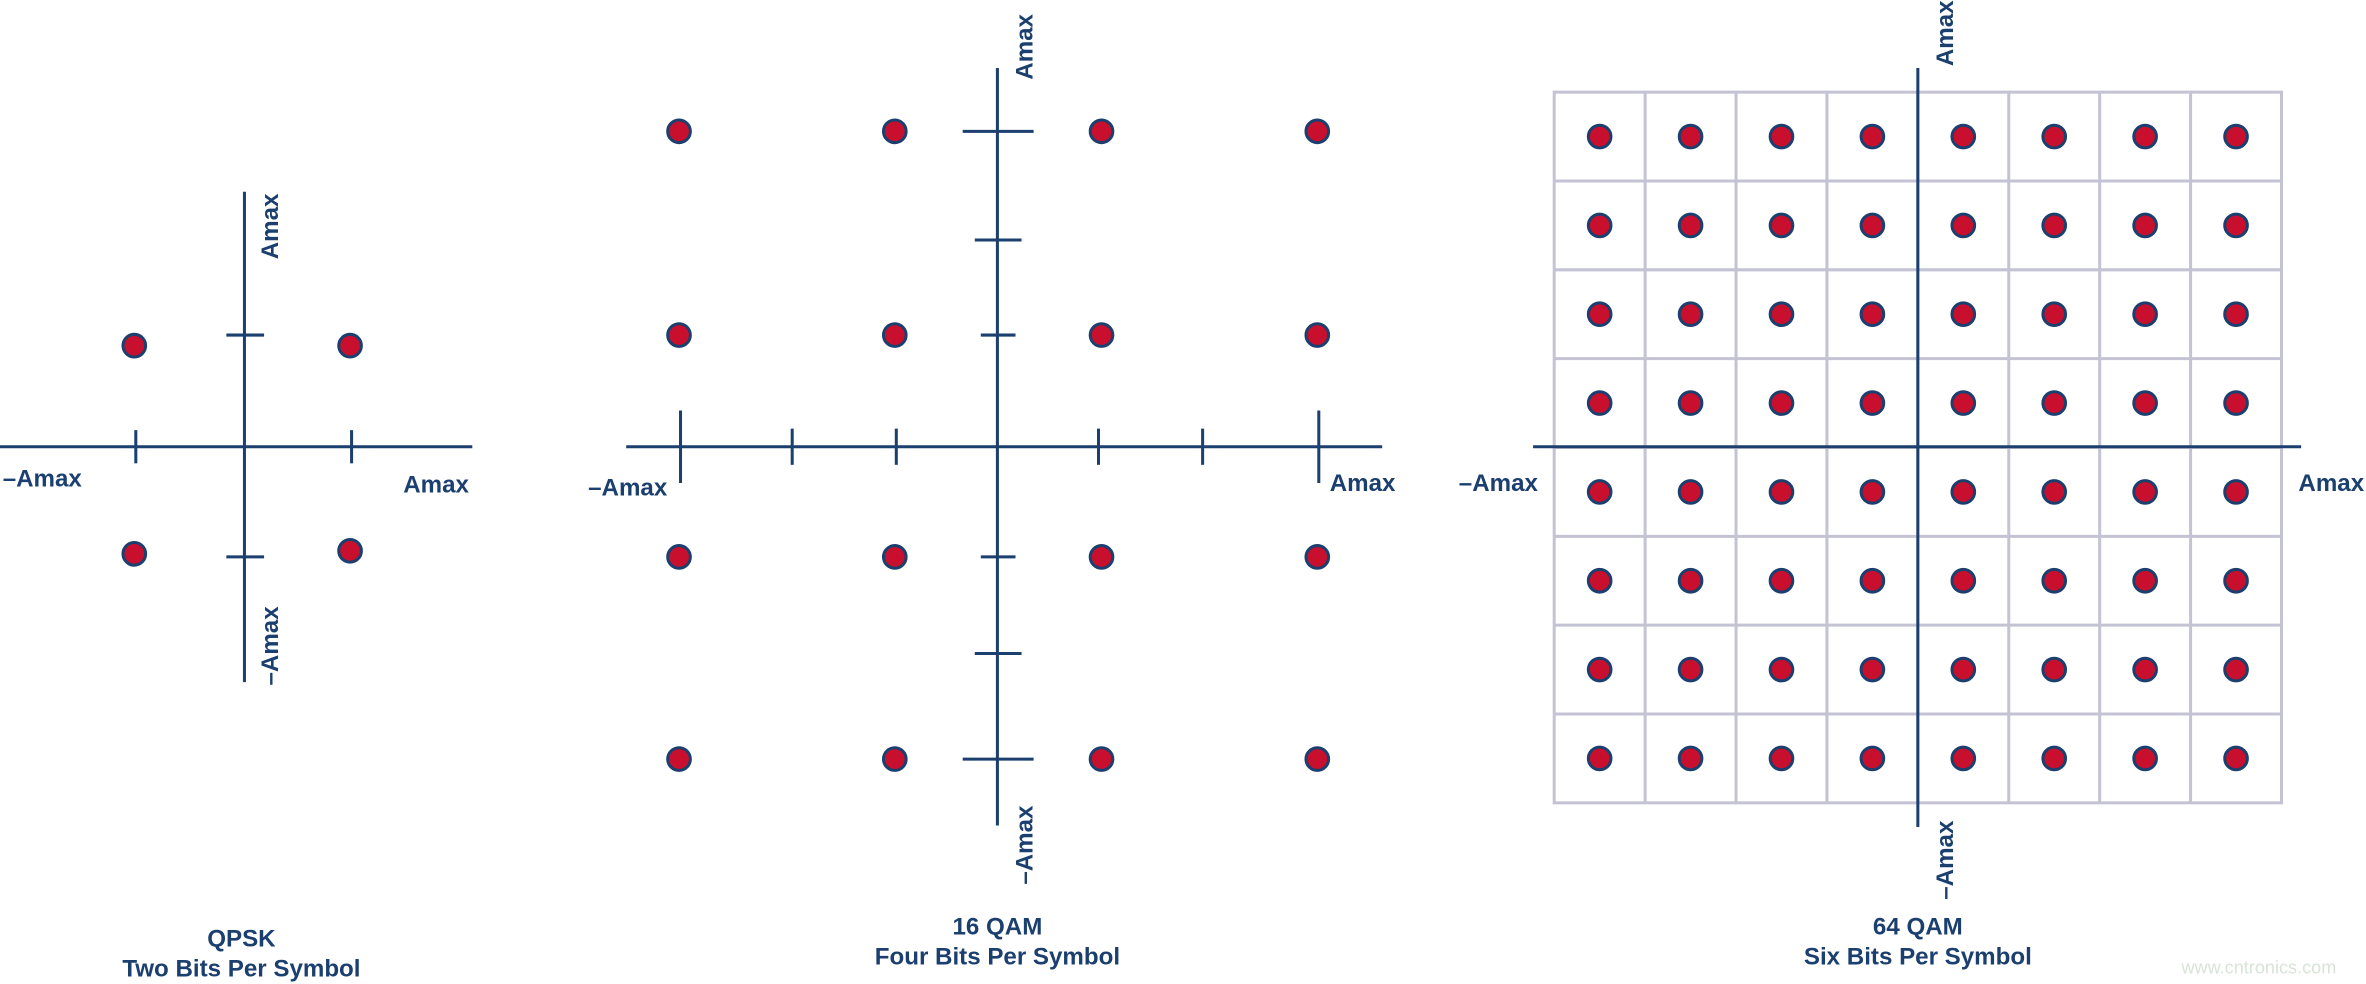 This screenshot has width=2366, height=984. Describe the element at coordinates (1918, 926) in the screenshot. I see `panel-title: 64 QAM` at that location.